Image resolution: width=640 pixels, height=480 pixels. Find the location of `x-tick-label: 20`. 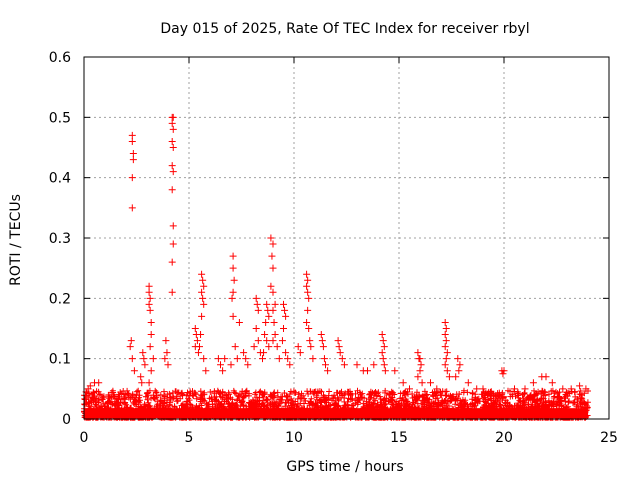

x-tick-label: 20 is located at coordinates (504, 438).